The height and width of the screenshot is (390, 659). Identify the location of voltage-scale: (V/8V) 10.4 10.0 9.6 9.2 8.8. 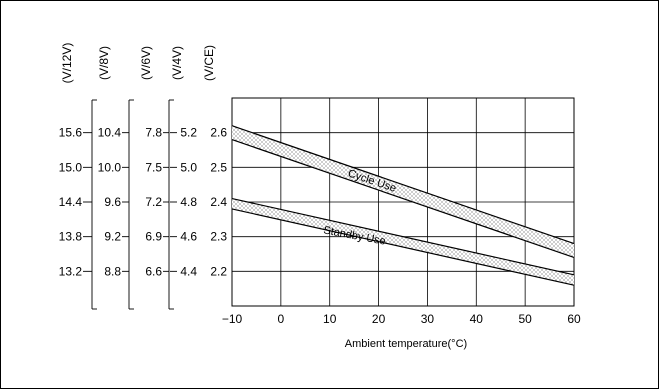
(115, 178).